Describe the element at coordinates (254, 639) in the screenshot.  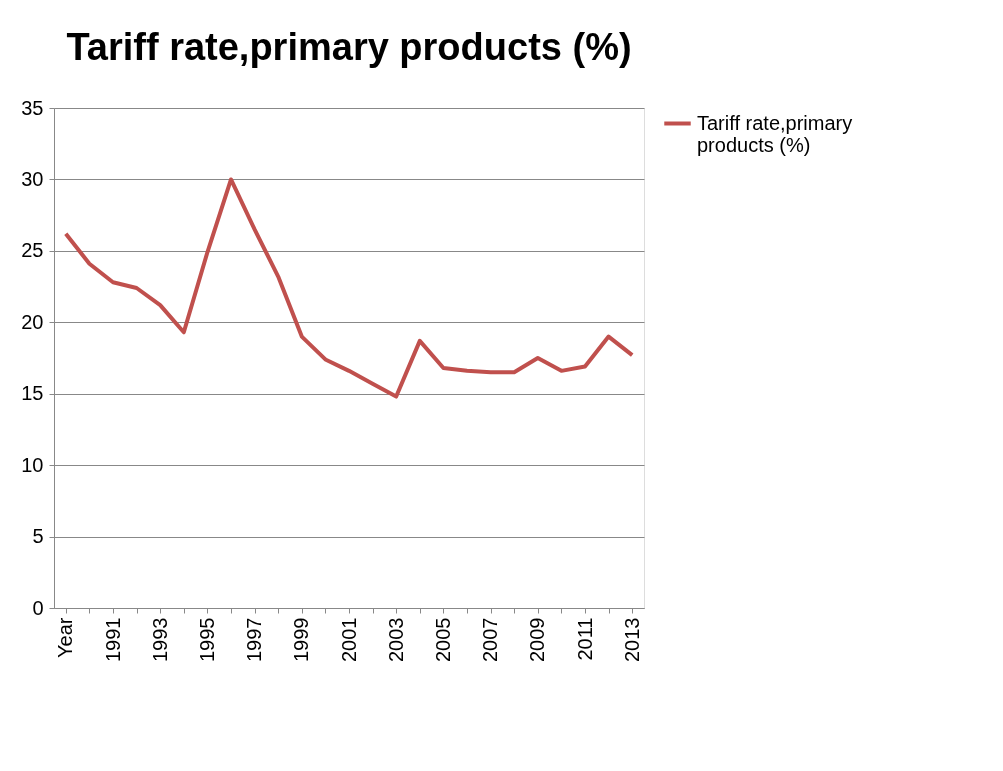
I see `x-tick-label: 1997` at that location.